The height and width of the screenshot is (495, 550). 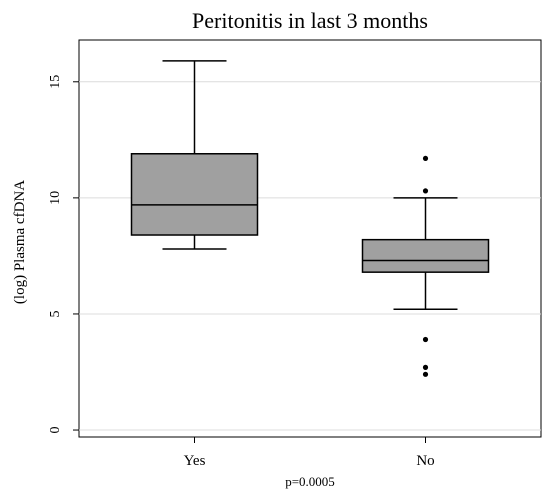 I want to click on y-axis-ticks: 0 5 10 15, so click(x=63, y=254).